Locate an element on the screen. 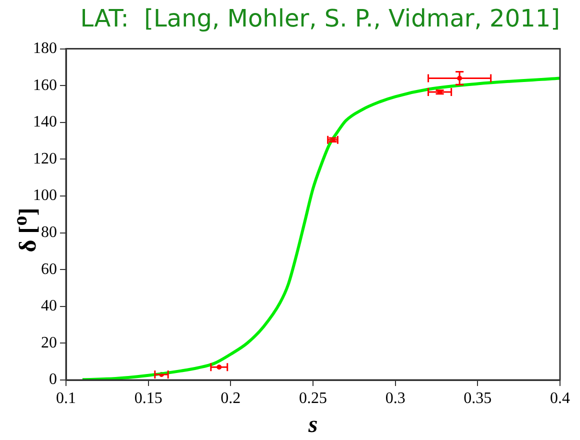  x-tick-label: 0.3 is located at coordinates (395, 398).